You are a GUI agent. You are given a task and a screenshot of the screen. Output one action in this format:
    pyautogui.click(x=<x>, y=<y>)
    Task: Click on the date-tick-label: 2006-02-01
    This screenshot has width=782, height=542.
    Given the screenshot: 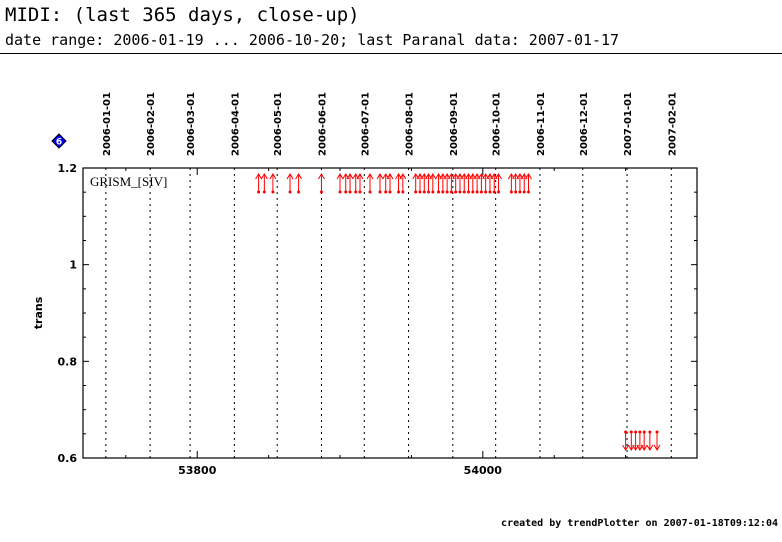 What is the action you would take?
    pyautogui.click(x=151, y=124)
    